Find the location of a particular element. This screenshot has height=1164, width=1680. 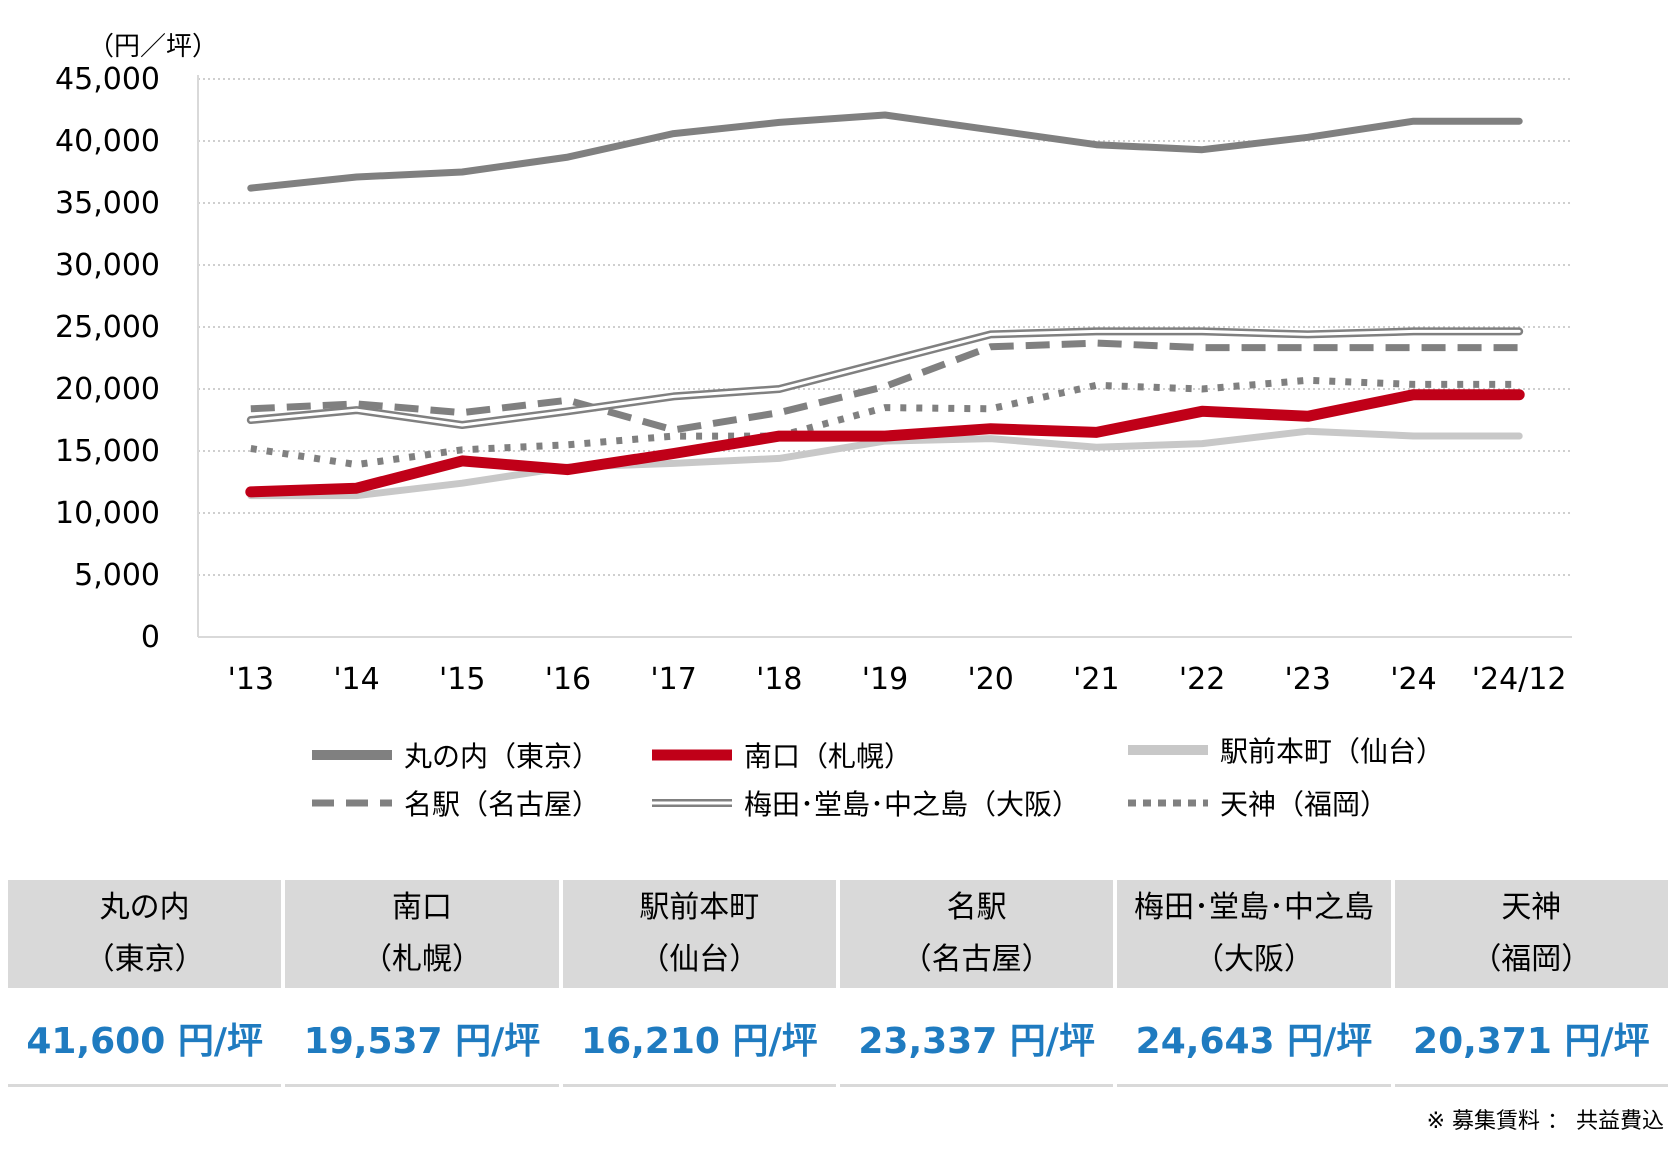

x-tick-label: '23 is located at coordinates (1308, 679).